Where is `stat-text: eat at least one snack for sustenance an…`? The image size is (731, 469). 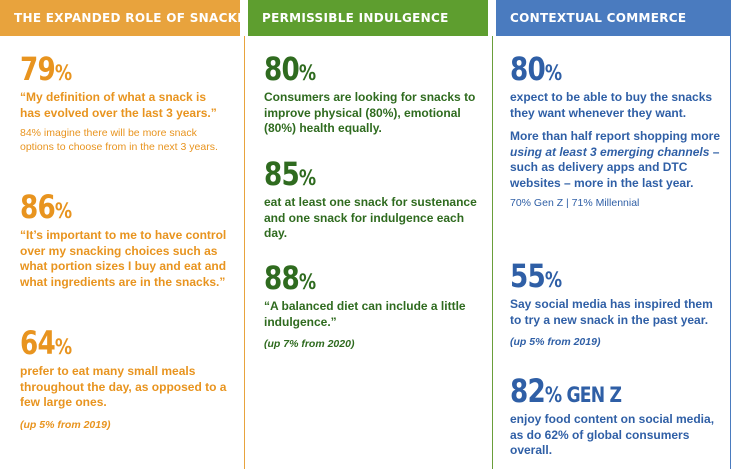
stat-text: eat at least one snack for sustenance an… is located at coordinates (370, 217).